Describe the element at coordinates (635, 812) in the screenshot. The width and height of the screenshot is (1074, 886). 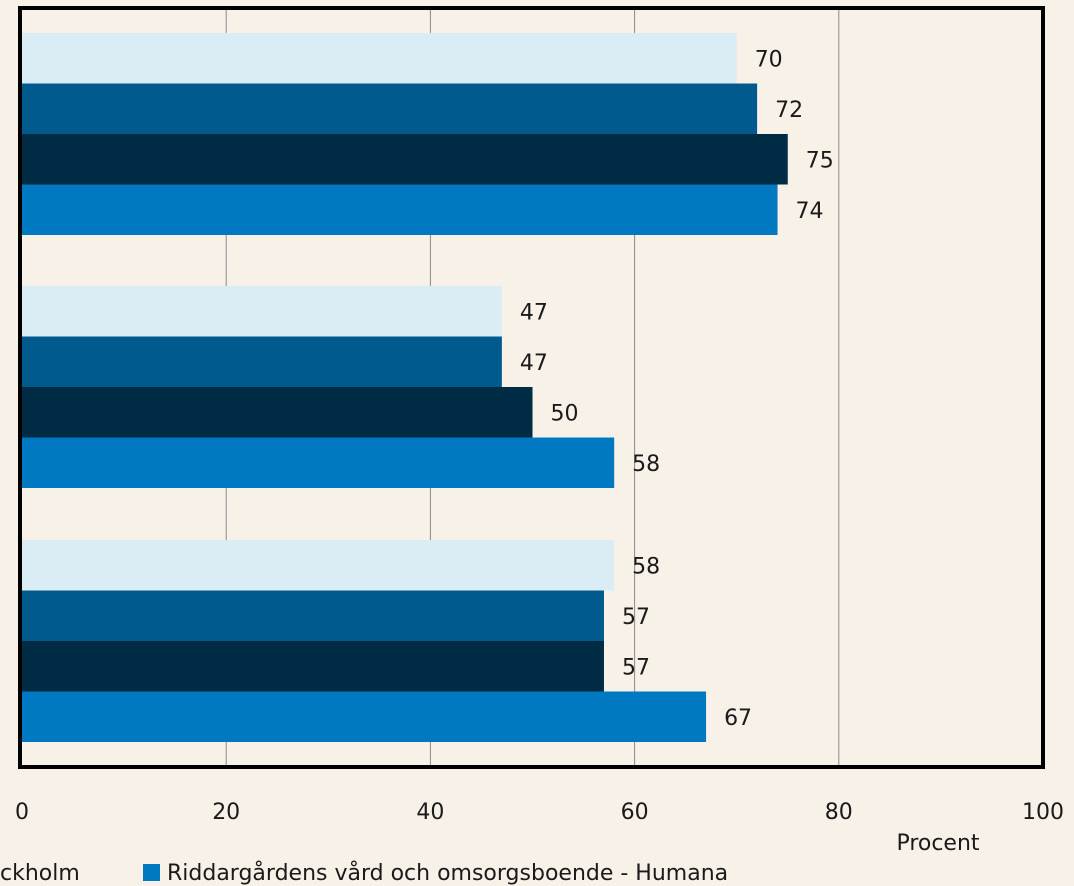
I see `x-tick-label: 60` at that location.